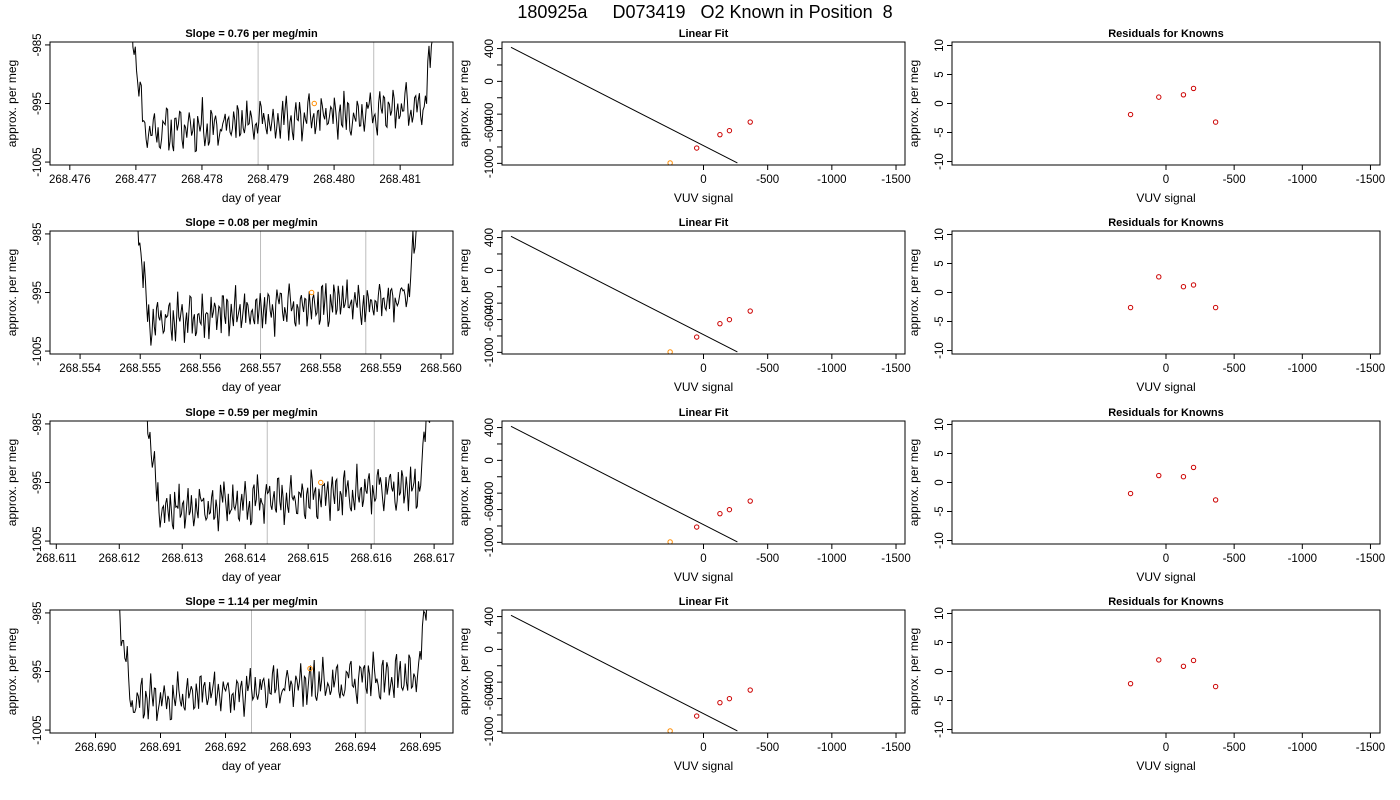 The width and height of the screenshot is (1400, 800). What do you see at coordinates (940, 453) in the screenshot?
I see `y-tick-label: 5` at bounding box center [940, 453].